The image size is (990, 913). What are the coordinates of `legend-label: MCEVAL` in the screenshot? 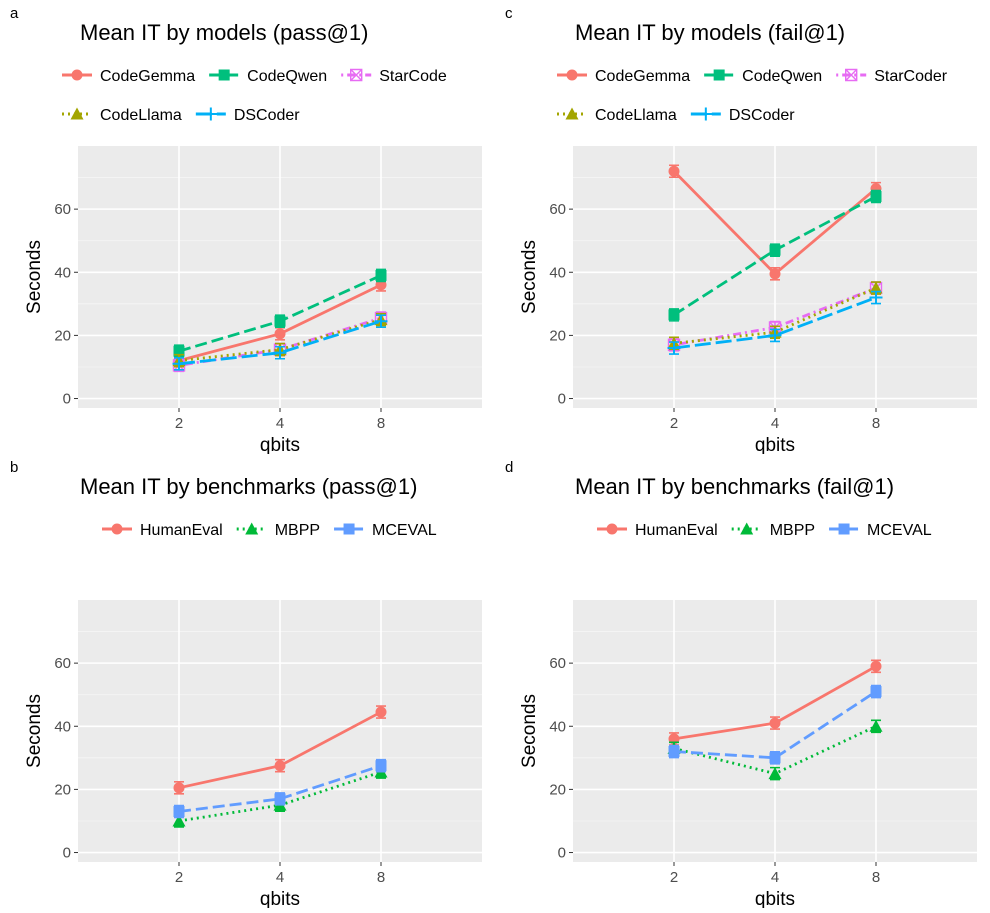 It's located at (404, 530).